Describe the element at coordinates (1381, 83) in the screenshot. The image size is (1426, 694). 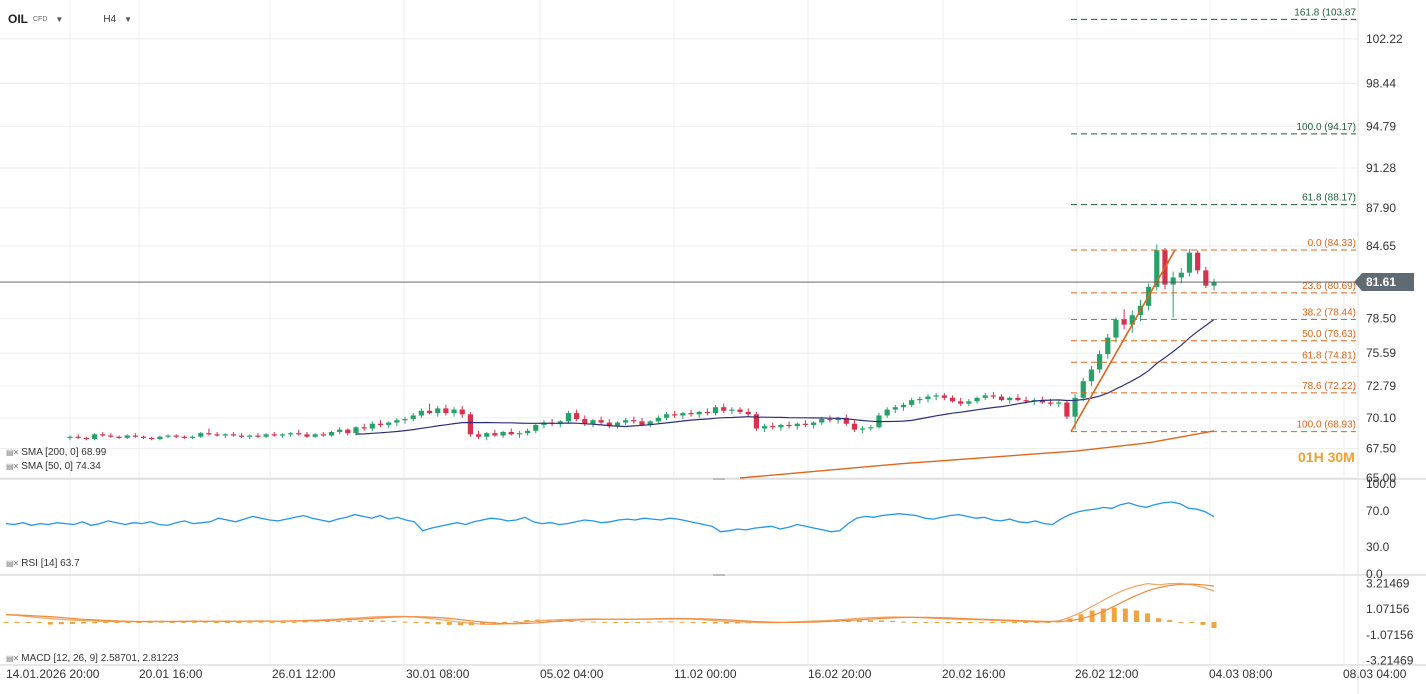
I see `price-axis-label: 98.44` at that location.